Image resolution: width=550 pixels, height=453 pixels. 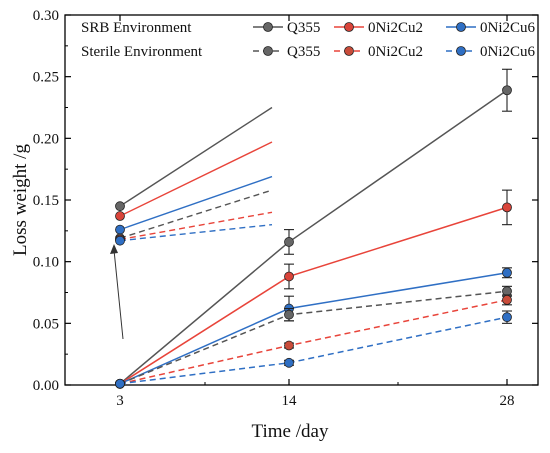 I want to click on y-tick-label: 0.10, so click(x=46, y=263).